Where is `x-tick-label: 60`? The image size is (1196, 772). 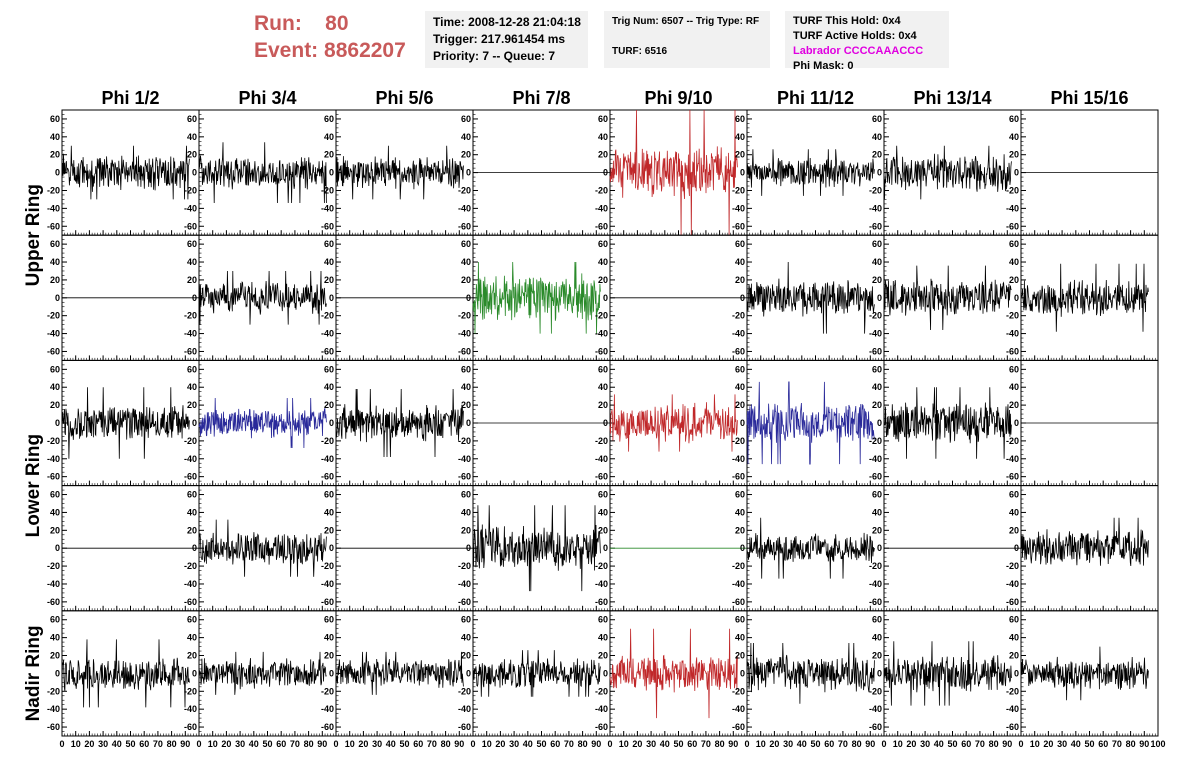
x-tick-label: 60 is located at coordinates (829, 744).